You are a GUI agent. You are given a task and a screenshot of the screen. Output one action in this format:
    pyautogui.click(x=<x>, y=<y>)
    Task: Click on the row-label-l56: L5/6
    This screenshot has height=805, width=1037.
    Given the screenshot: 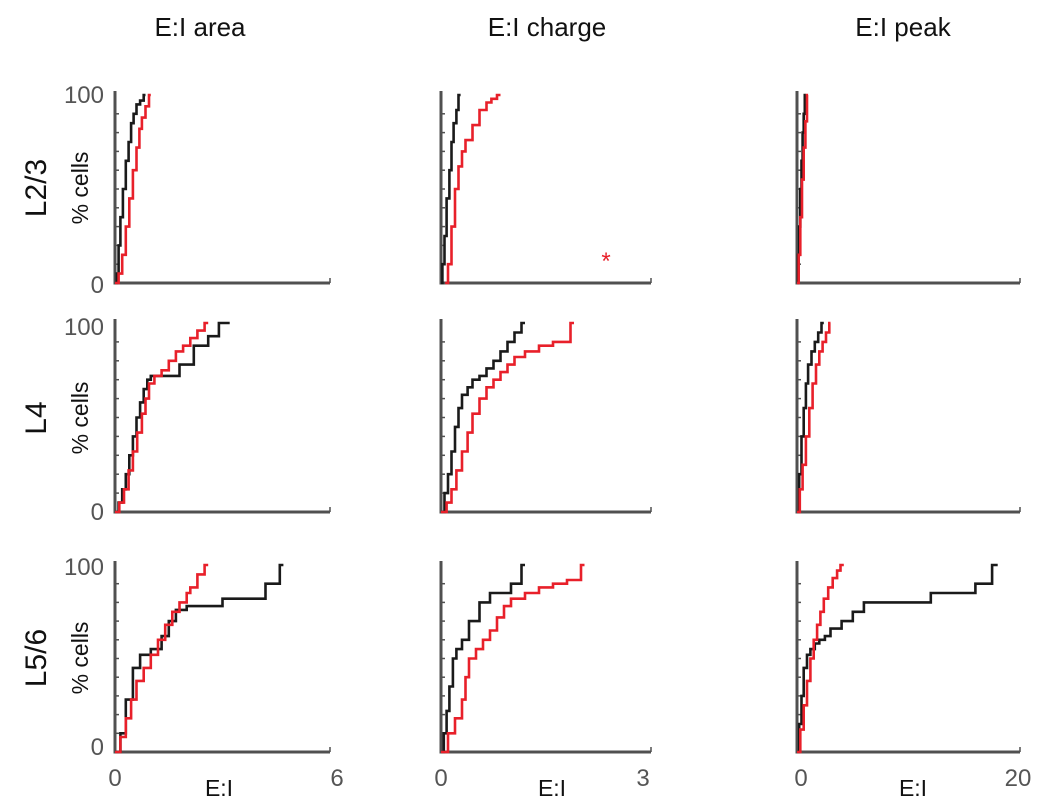 What is the action you would take?
    pyautogui.click(x=36, y=658)
    